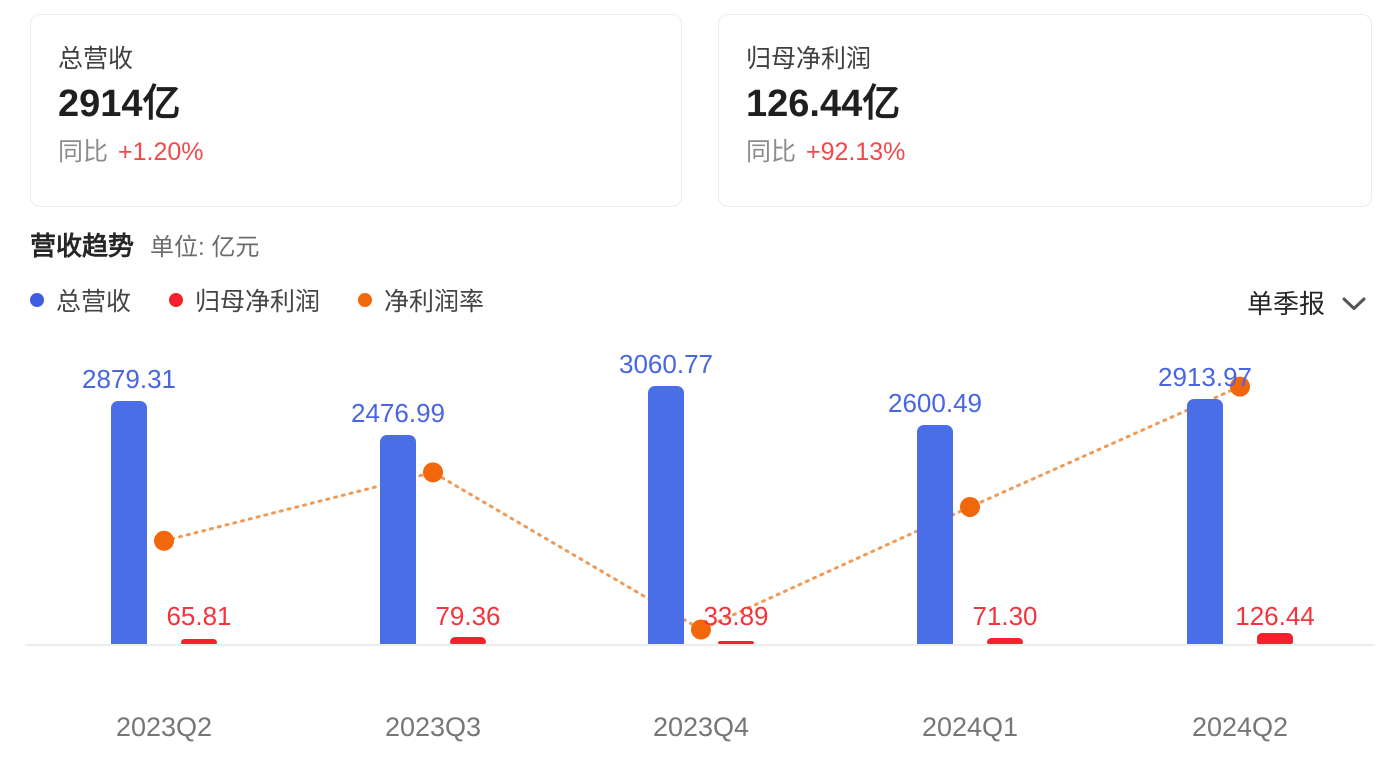 This screenshot has height=764, width=1398. I want to click on profit-value-label: 65.81, so click(199, 616).